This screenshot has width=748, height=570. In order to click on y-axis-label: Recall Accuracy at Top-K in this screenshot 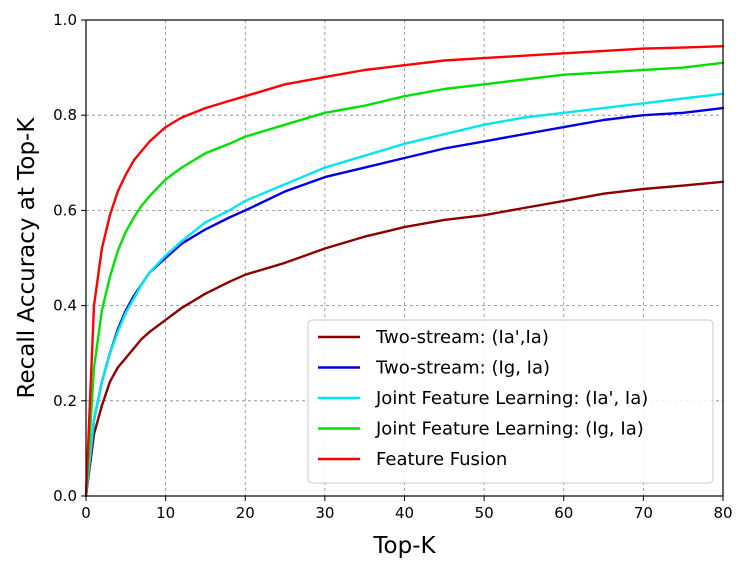, I will do `click(27, 258)`.